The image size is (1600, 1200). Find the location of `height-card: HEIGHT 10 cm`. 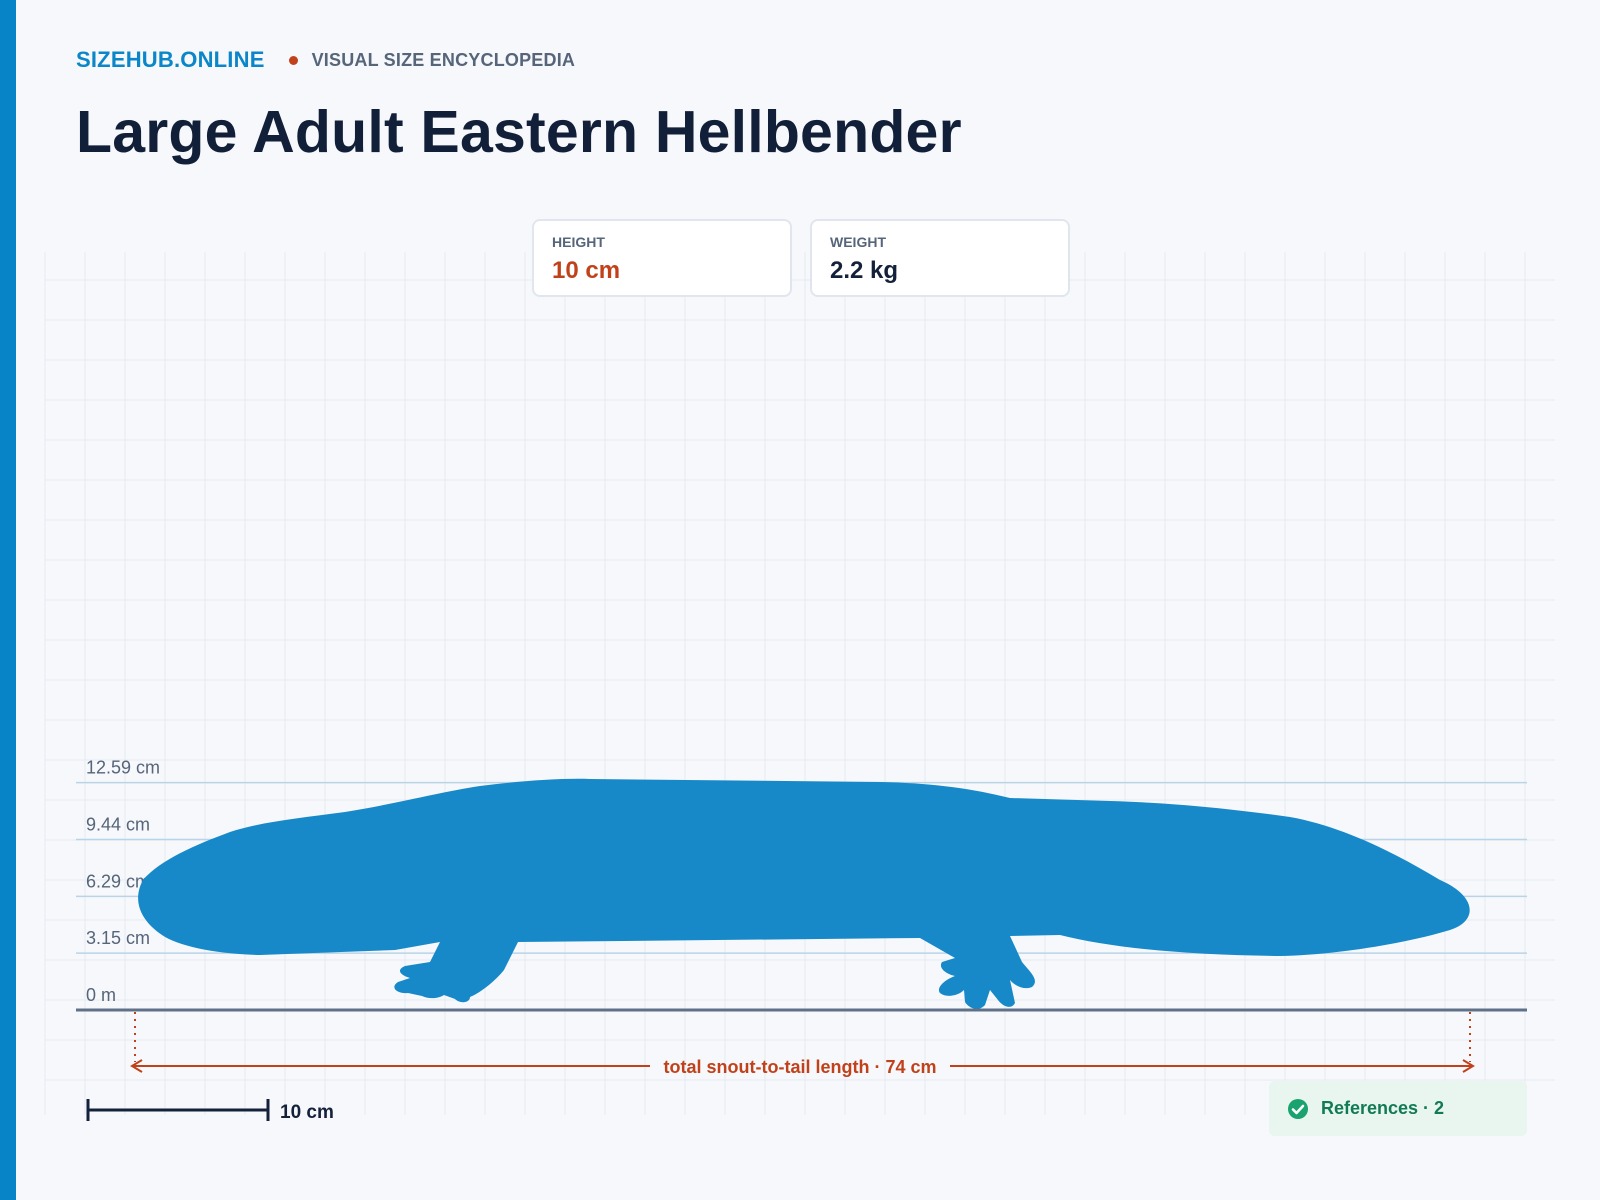

height-card: HEIGHT 10 cm is located at coordinates (662, 258).